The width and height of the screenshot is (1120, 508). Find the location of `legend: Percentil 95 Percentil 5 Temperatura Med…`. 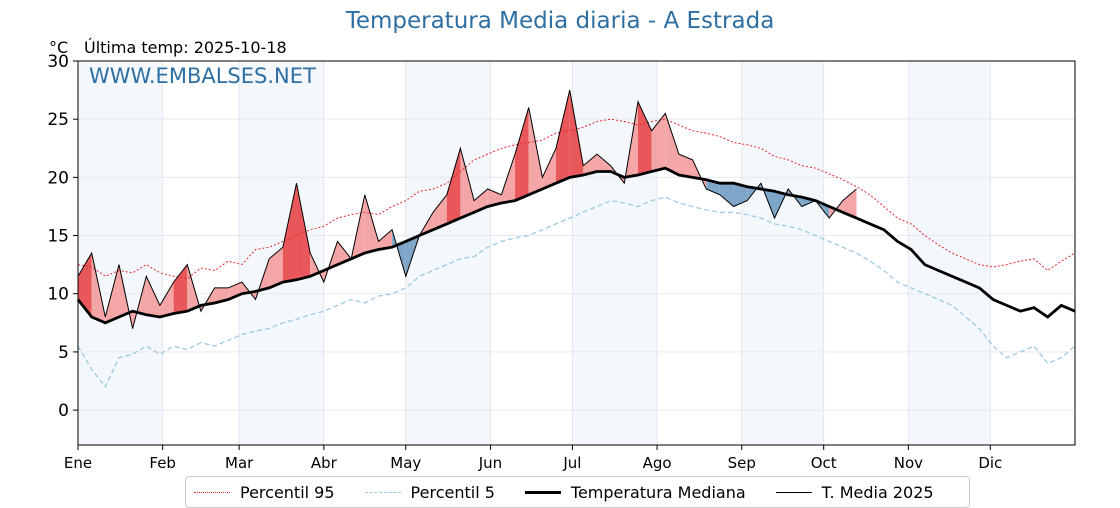

legend: Percentil 95 Percentil 5 Temperatura Med… is located at coordinates (577, 492).